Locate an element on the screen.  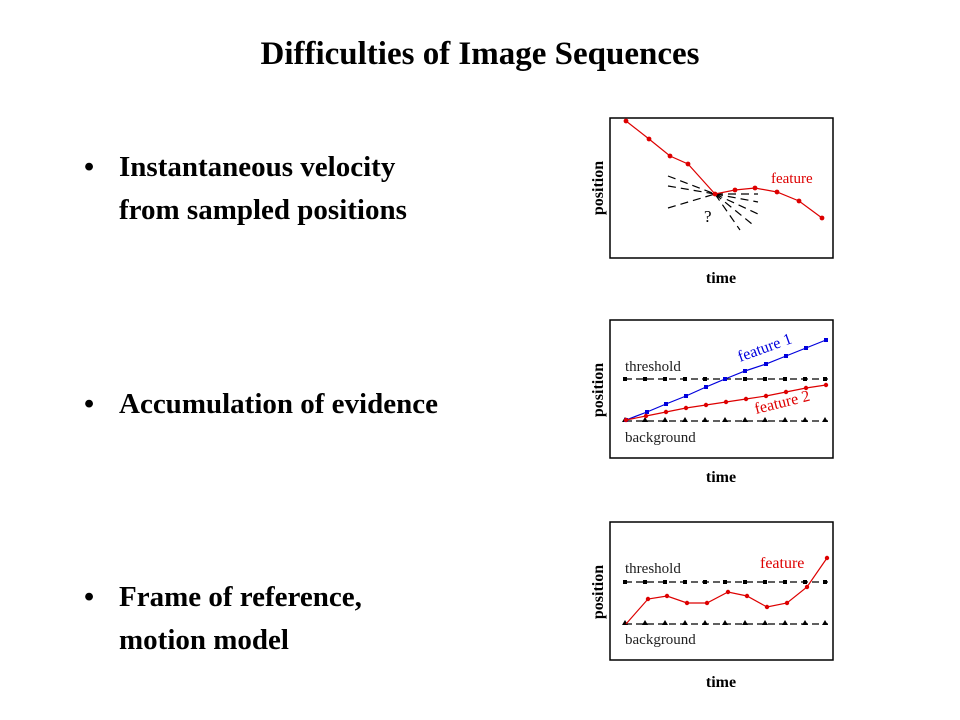
feature-trajectory is located at coordinates (724, 169).